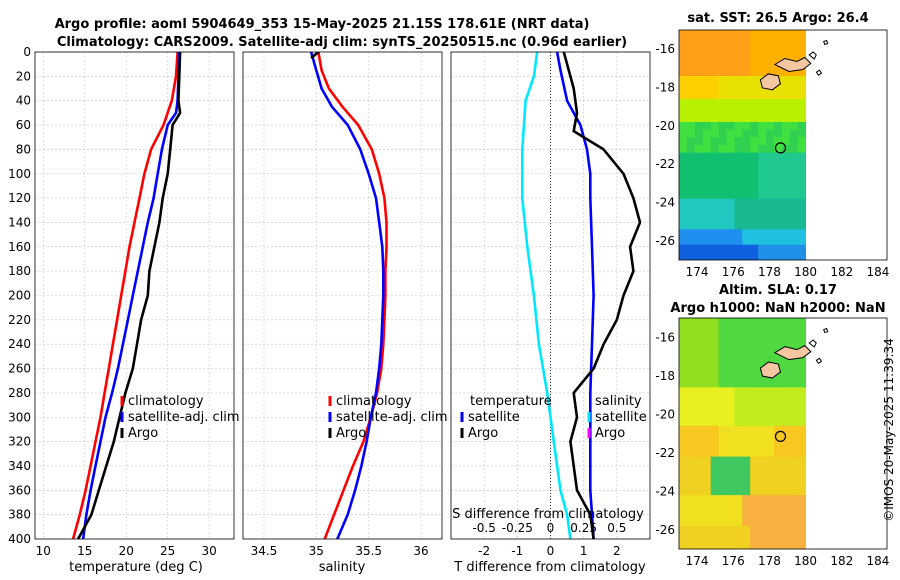  I want to click on map-y-tick-label: -24, so click(665, 203).